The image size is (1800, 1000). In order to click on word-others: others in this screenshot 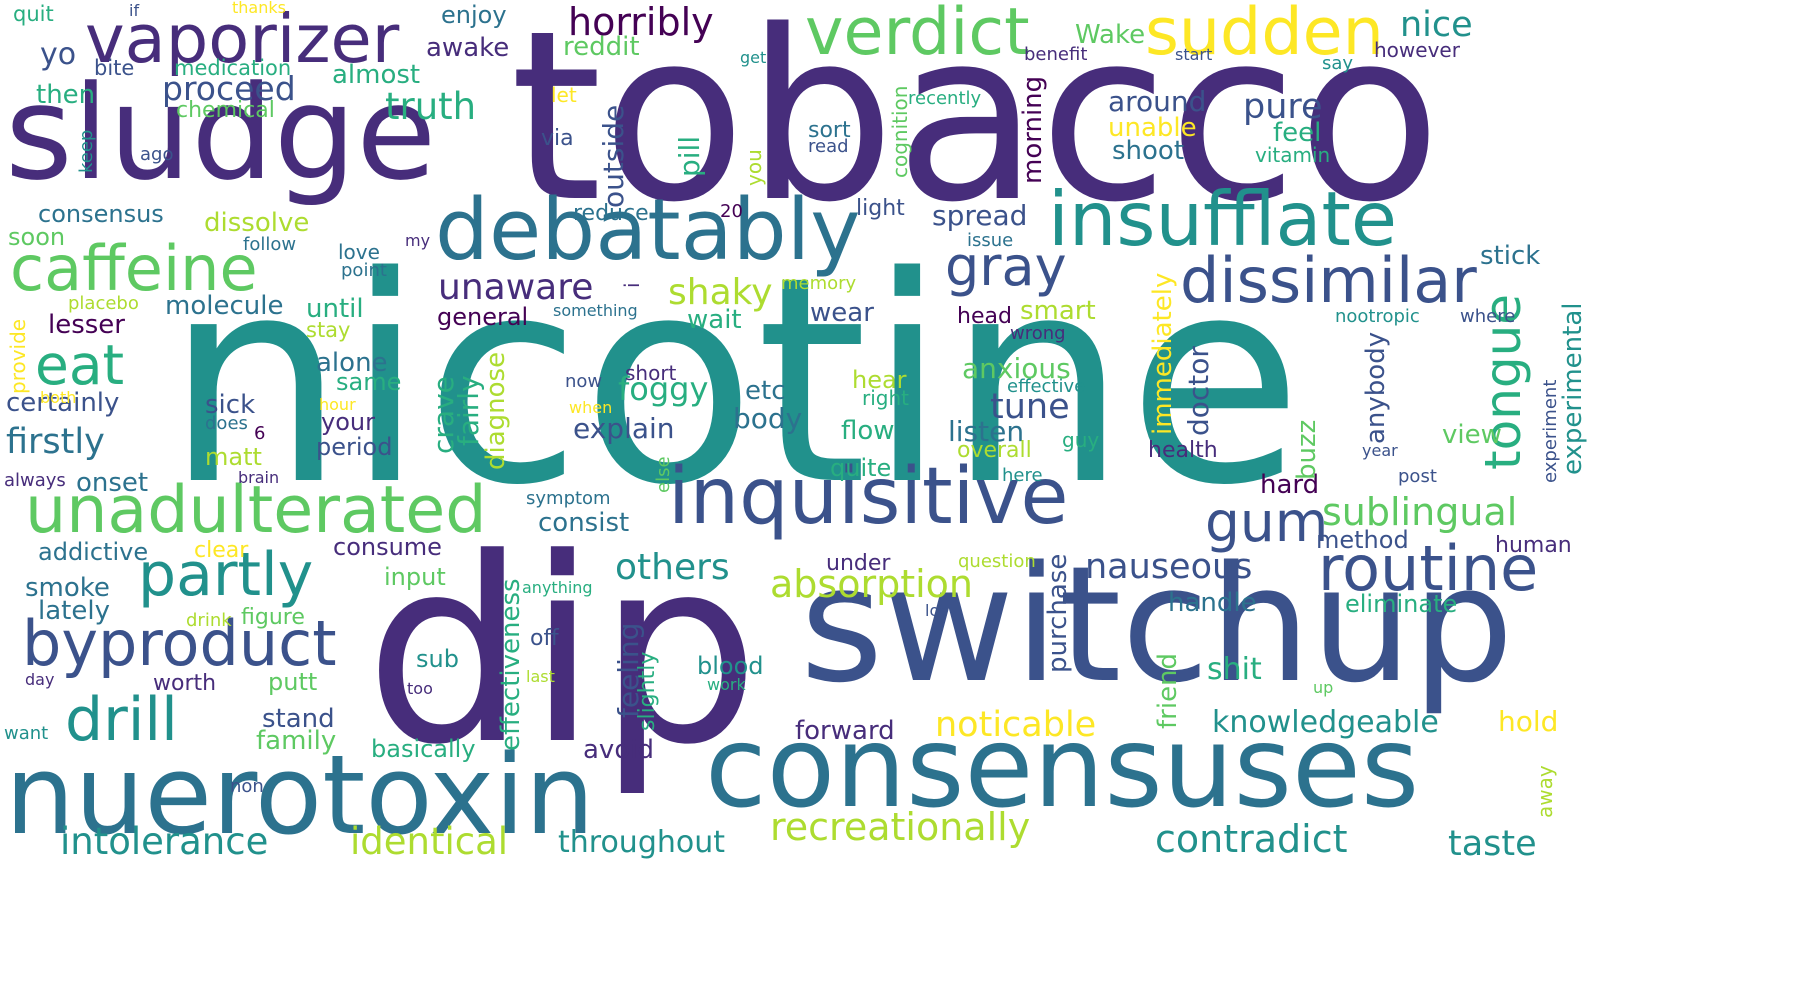, I will do `click(672, 567)`.